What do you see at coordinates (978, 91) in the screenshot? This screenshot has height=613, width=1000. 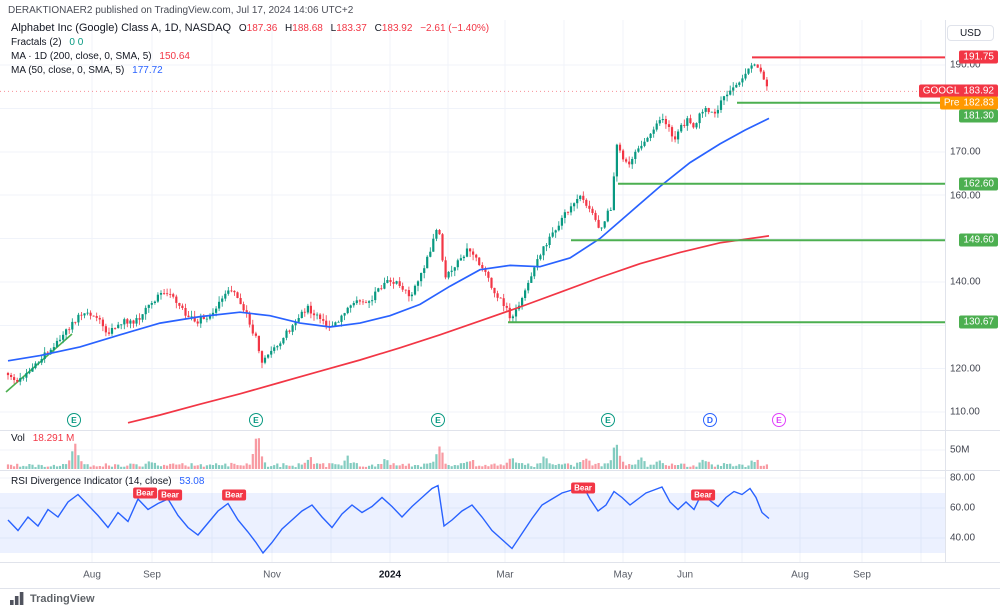 I see `tag-value: 183.92` at bounding box center [978, 91].